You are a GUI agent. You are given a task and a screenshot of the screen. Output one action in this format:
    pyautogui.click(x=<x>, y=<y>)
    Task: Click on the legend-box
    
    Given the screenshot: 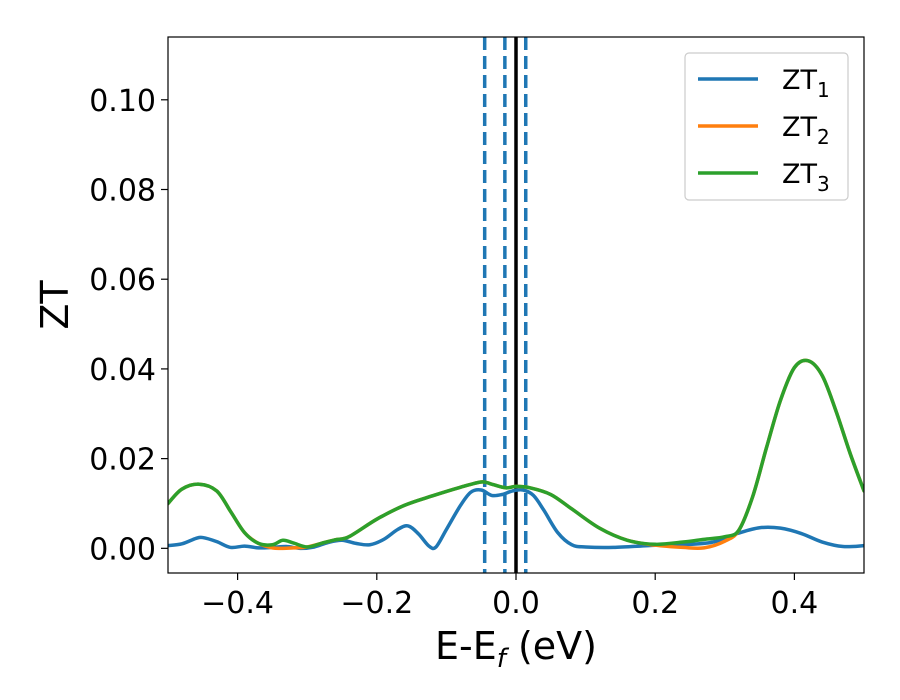 What is the action you would take?
    pyautogui.click(x=766, y=126)
    